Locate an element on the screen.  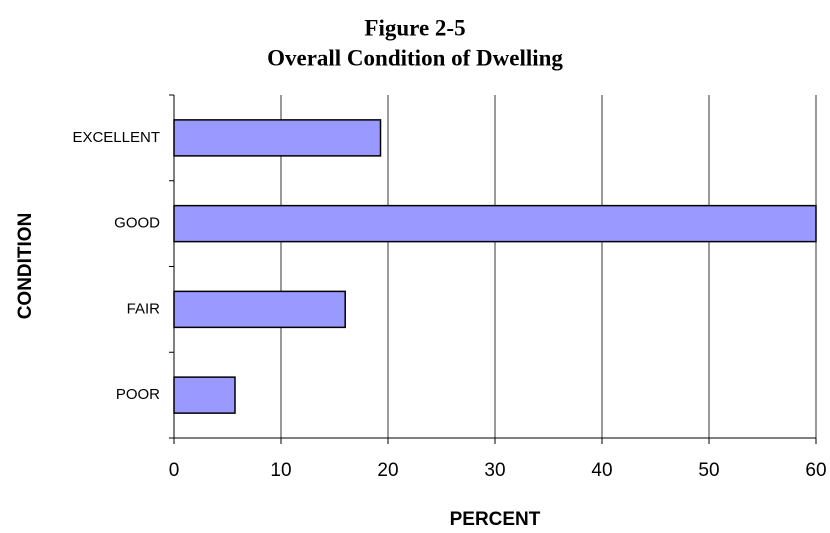
x-tick-label: 30 is located at coordinates (494, 470).